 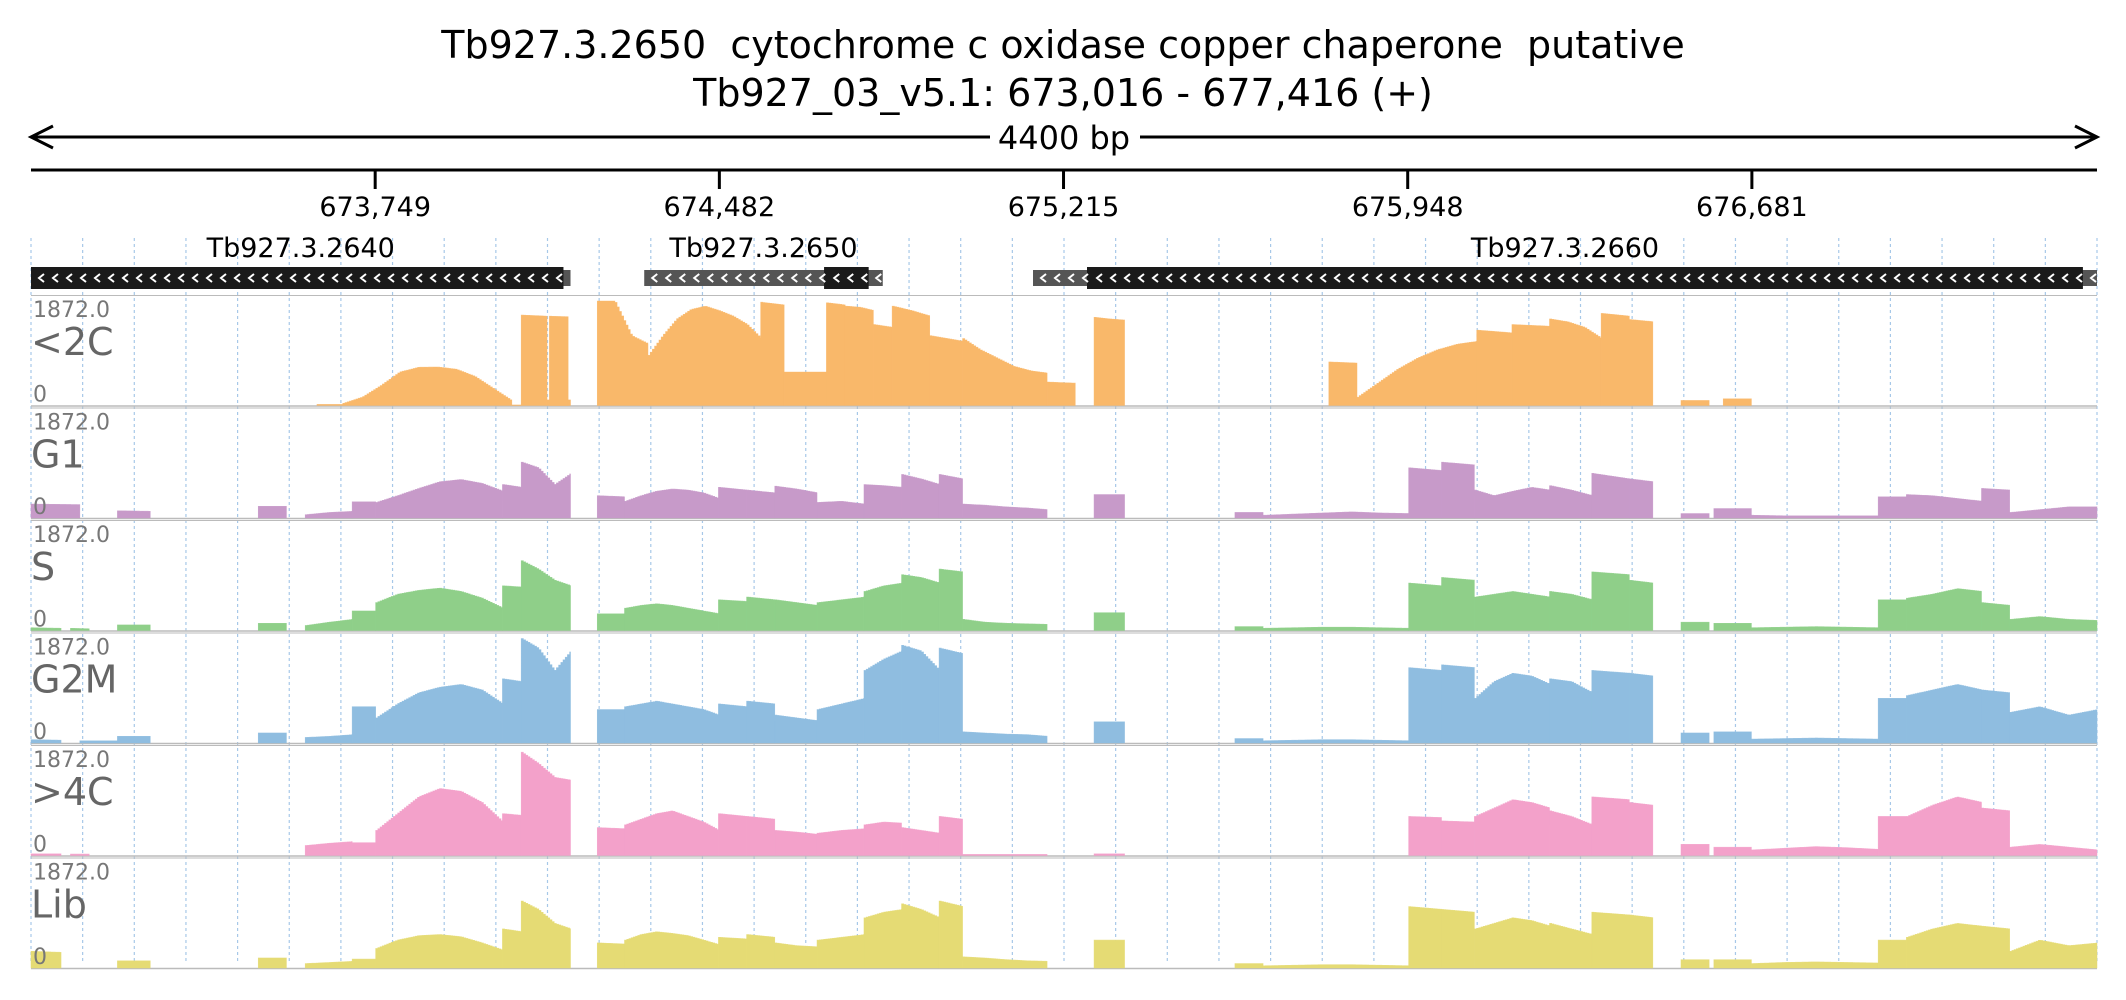 I want to click on gene-label: Tb927.3.2640, so click(x=300, y=248).